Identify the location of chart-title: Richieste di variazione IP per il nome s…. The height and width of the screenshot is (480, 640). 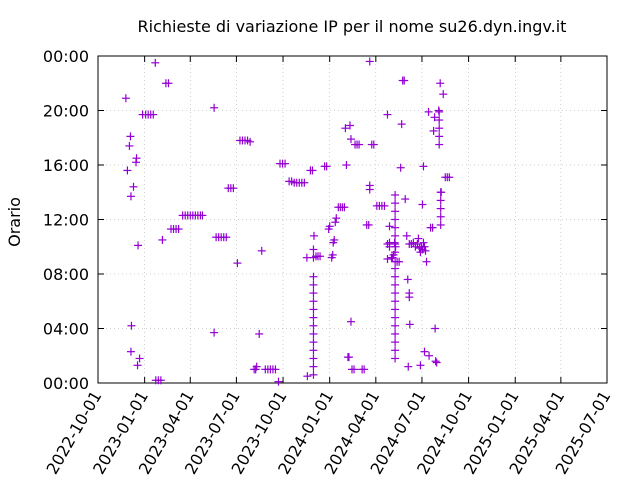
(352, 26).